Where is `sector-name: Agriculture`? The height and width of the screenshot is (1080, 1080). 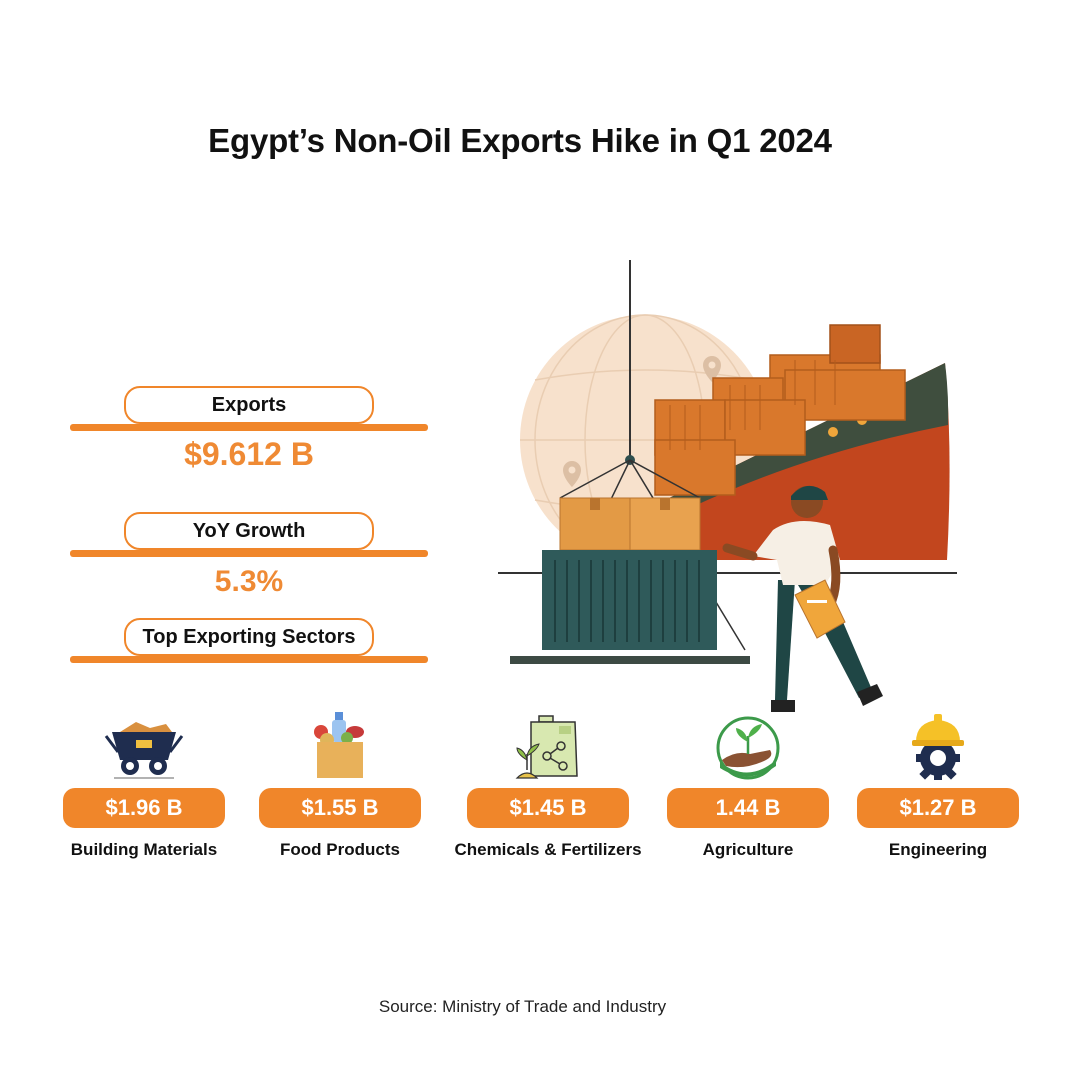 sector-name: Agriculture is located at coordinates (748, 849).